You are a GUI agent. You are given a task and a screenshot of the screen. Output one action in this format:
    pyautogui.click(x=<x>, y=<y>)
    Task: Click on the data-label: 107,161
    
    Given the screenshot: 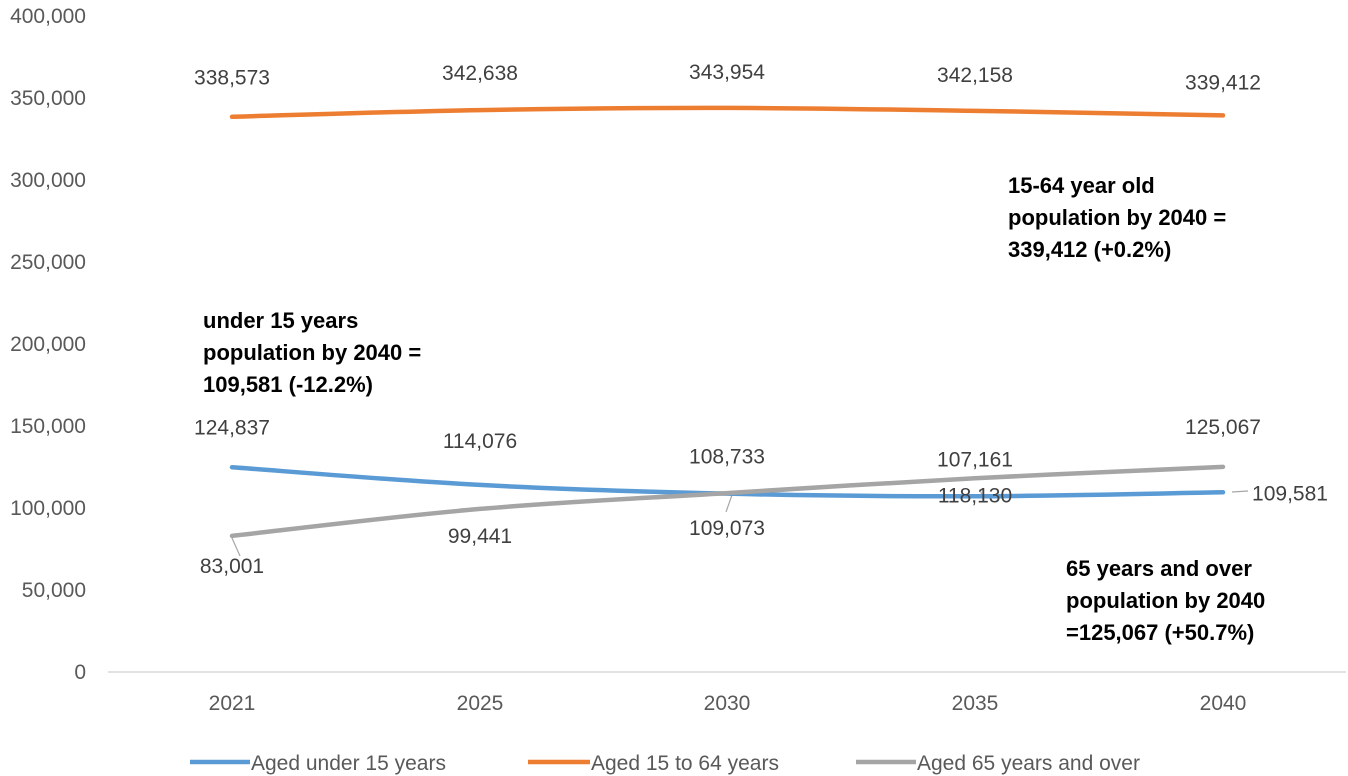 What is the action you would take?
    pyautogui.click(x=975, y=459)
    